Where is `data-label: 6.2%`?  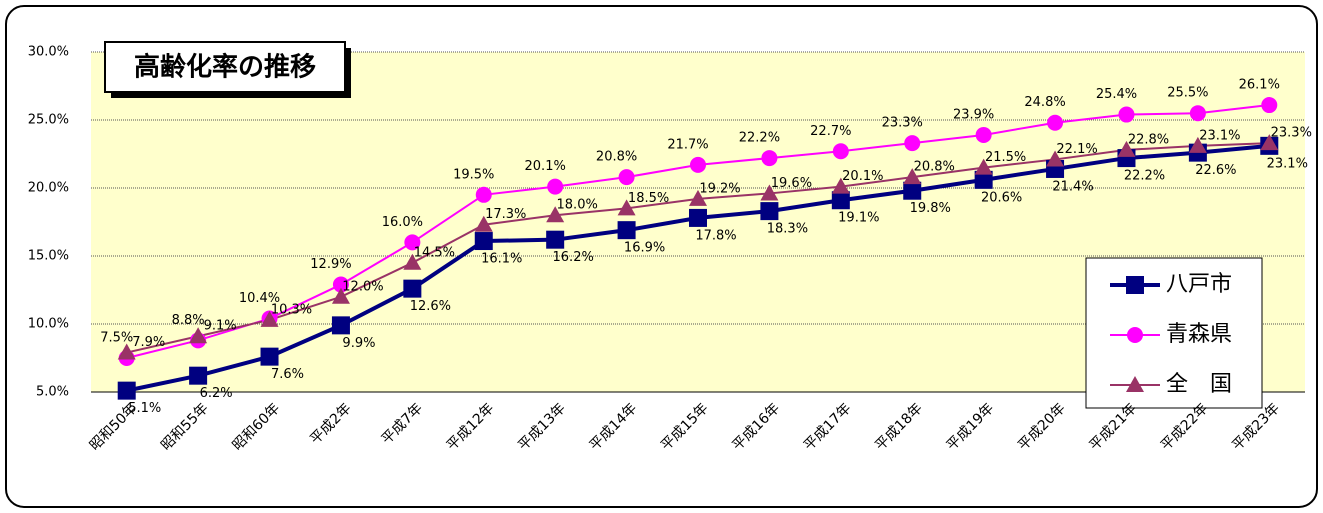 data-label: 6.2% is located at coordinates (216, 393).